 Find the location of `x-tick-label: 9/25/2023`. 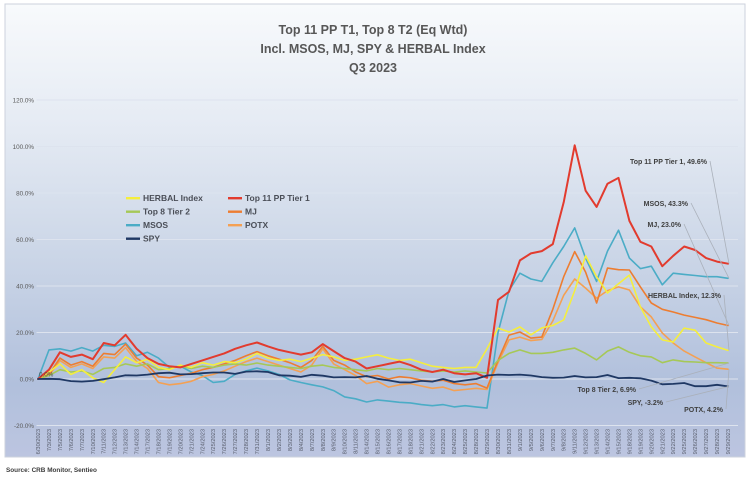

x-tick-label: 9/25/2023 is located at coordinates (685, 441).